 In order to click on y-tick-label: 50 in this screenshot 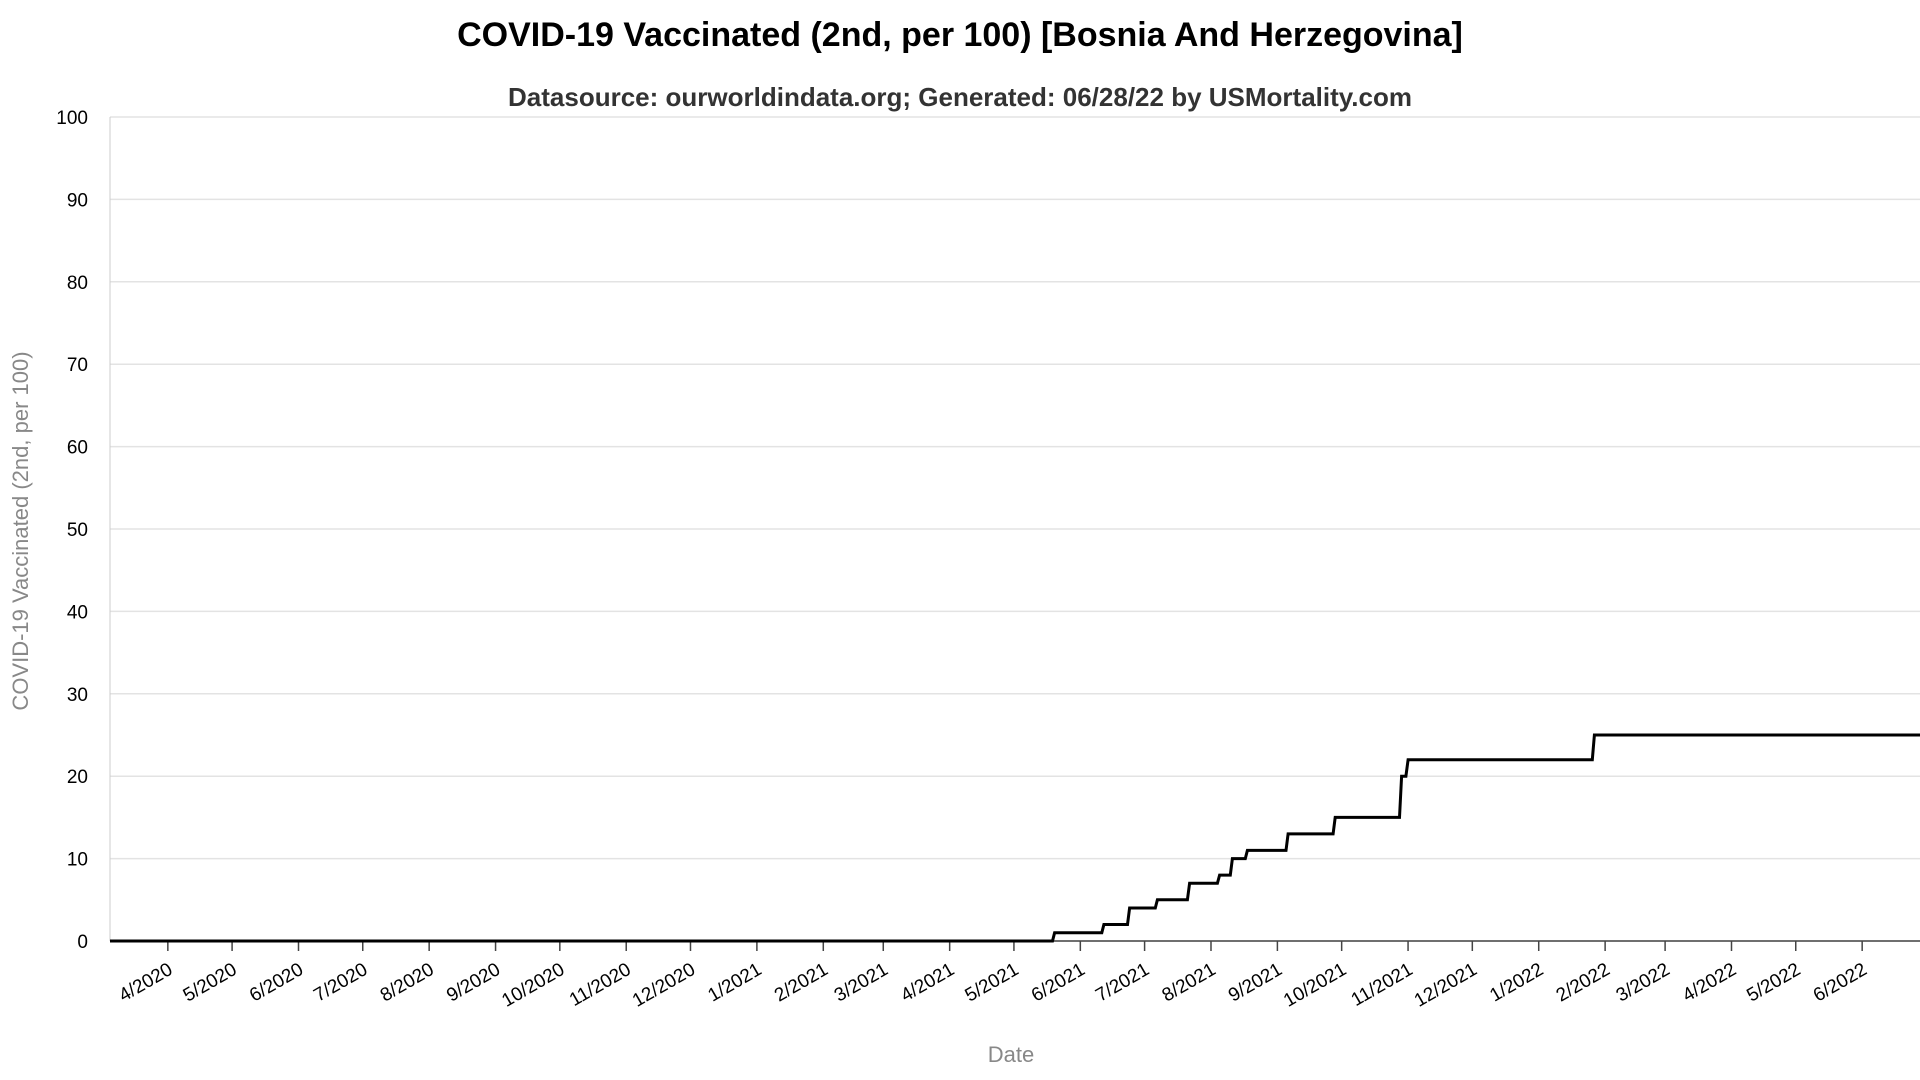, I will do `click(77, 530)`.